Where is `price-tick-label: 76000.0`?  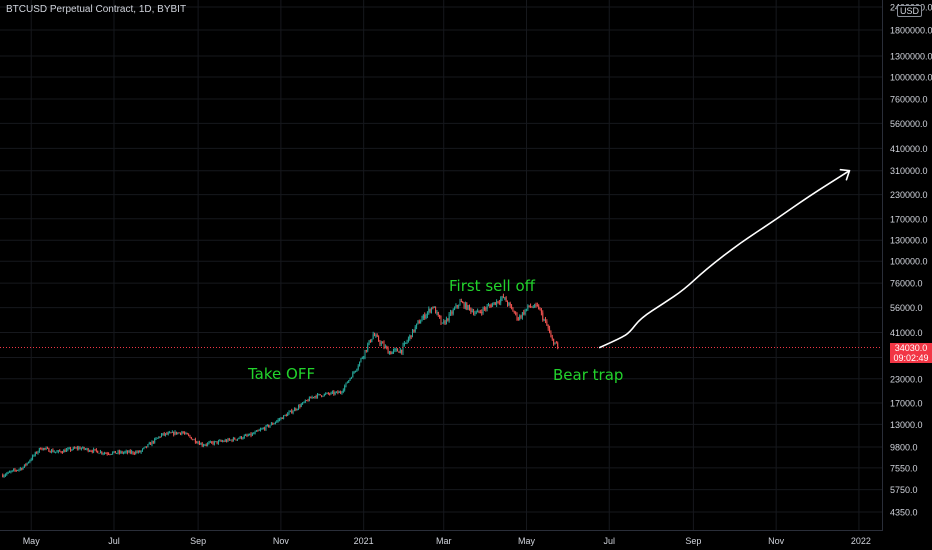
price-tick-label: 76000.0 is located at coordinates (906, 284).